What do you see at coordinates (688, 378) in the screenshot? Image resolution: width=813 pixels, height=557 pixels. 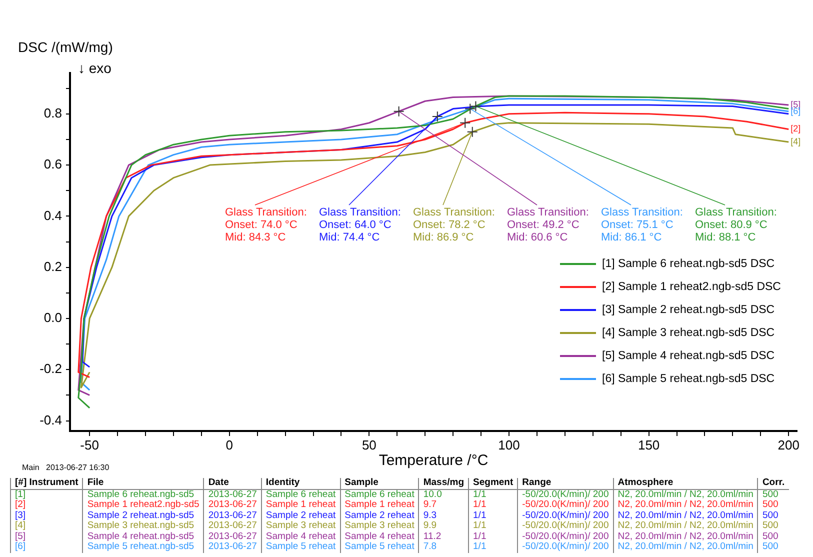 I see `legend-label: [6] Sample 5 reheat.ngb-sd5 DSC` at bounding box center [688, 378].